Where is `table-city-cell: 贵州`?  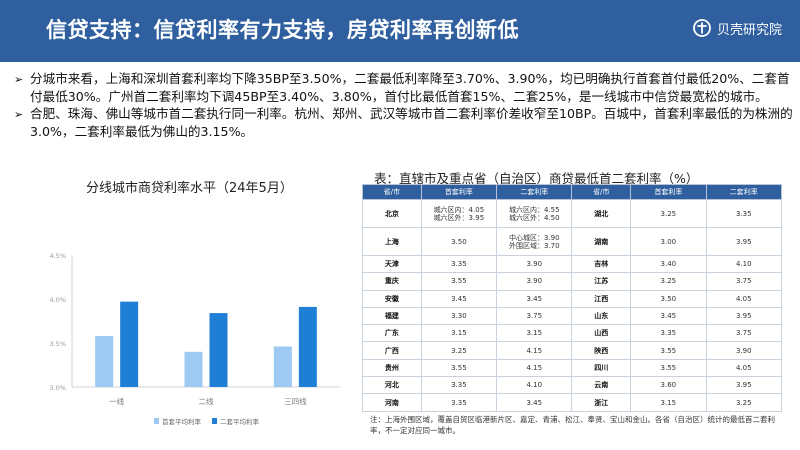
table-city-cell: 贵州 is located at coordinates (392, 368).